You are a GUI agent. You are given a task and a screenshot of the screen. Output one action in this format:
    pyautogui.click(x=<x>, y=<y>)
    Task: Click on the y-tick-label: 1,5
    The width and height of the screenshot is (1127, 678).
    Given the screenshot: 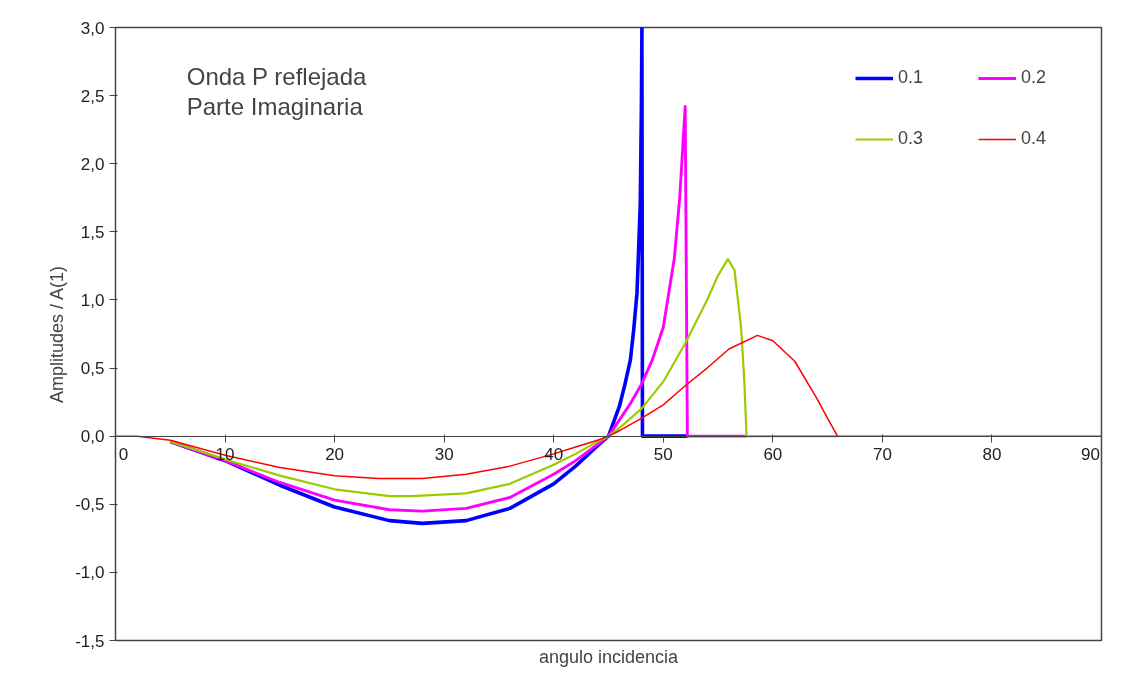 What is the action you would take?
    pyautogui.click(x=92, y=232)
    